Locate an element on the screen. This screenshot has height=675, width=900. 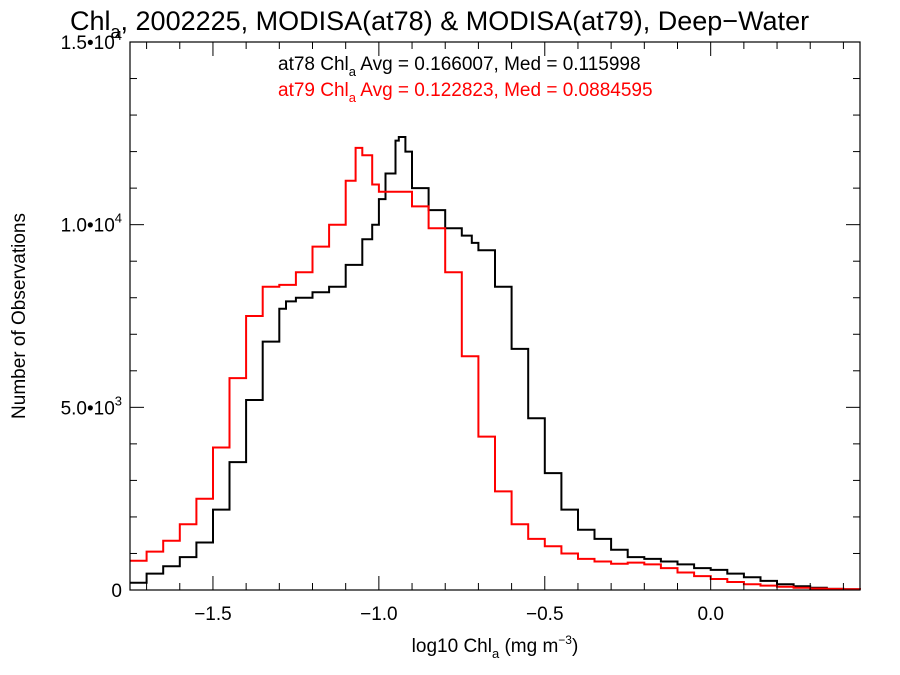
y-tick-label: 1.5•104 is located at coordinates (91, 41).